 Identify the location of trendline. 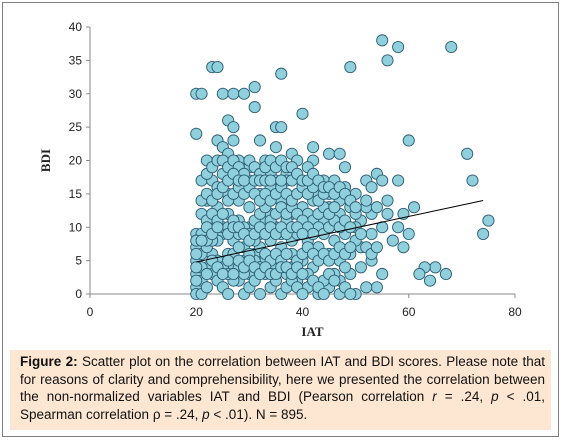
(340, 231).